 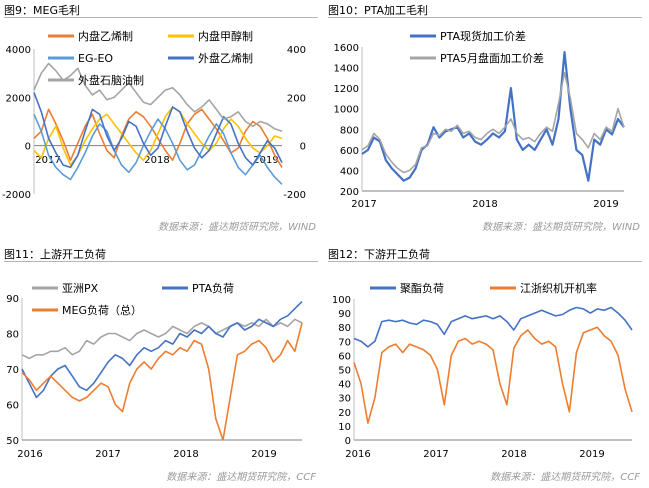 What do you see at coordinates (80, 288) in the screenshot?
I see `legend-label: 亚洲PX` at bounding box center [80, 288].